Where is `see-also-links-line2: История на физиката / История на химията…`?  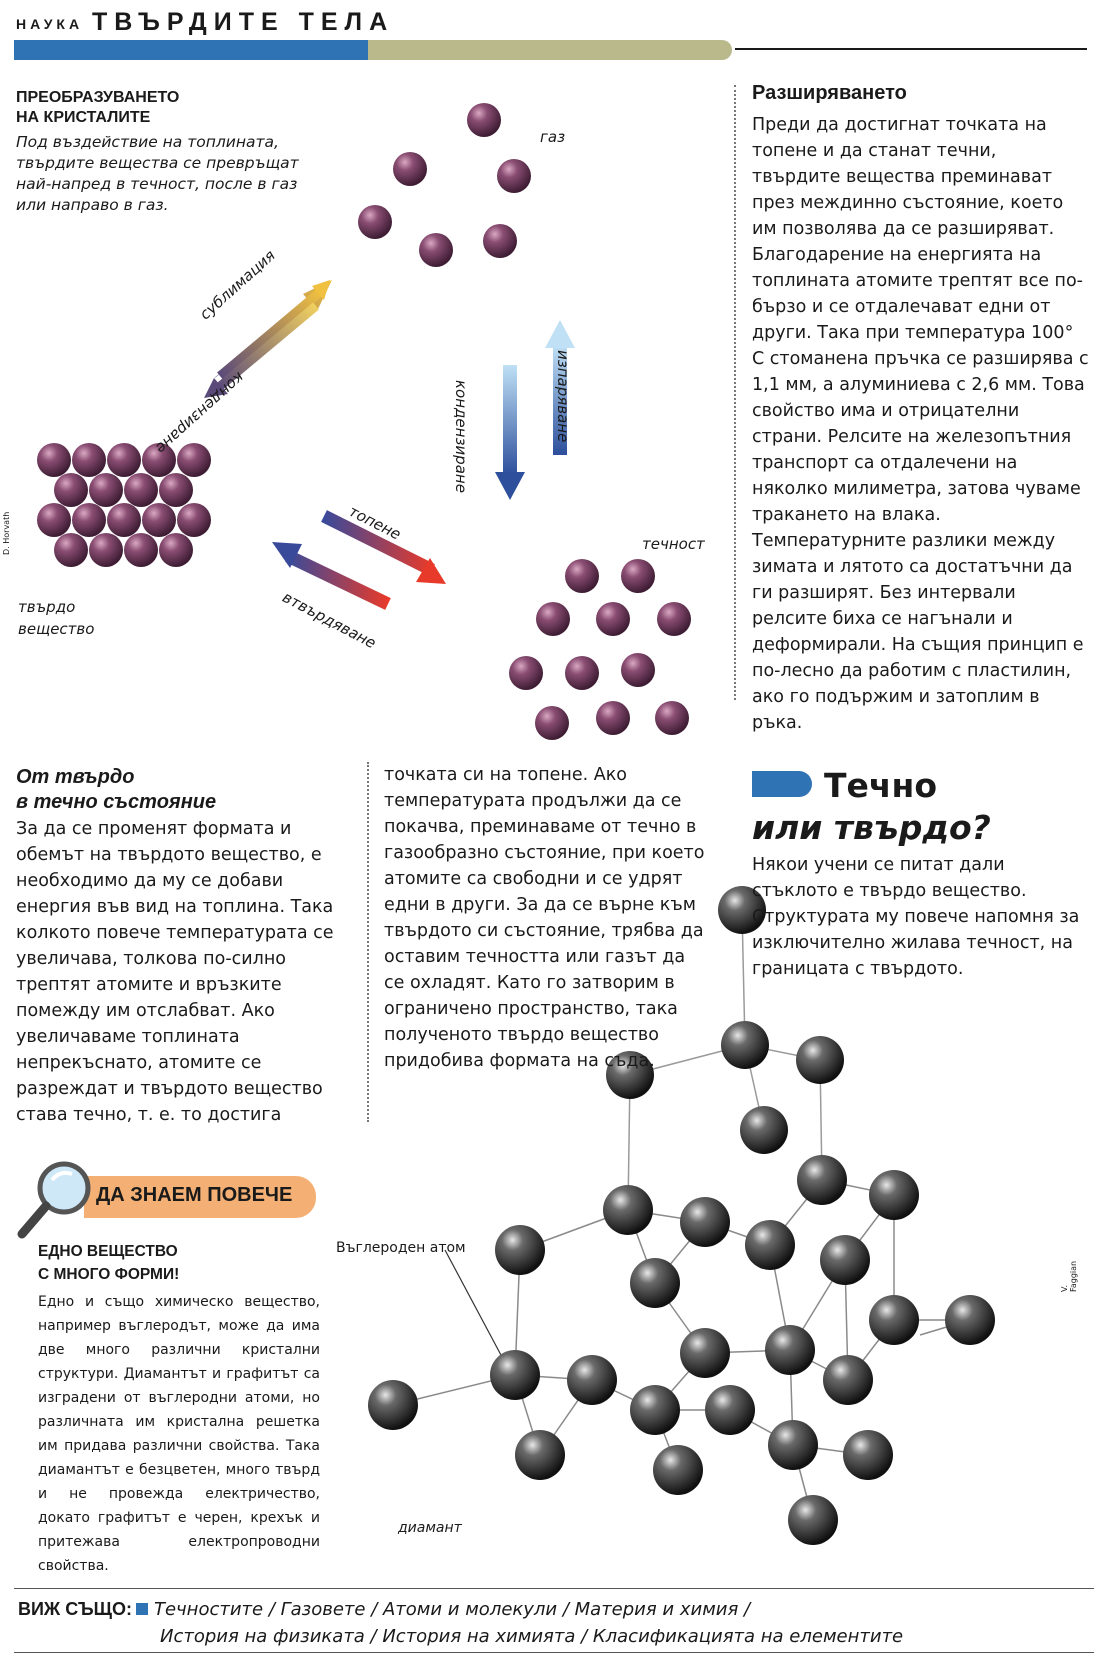
see-also-links-line2: История на физиката / История на химията… is located at coordinates (532, 1636).